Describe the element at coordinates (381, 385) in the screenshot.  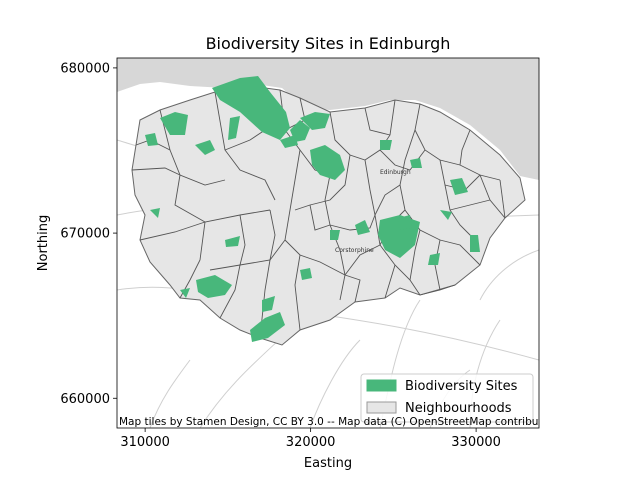
I see `legend-swatch-biodiversity` at that location.